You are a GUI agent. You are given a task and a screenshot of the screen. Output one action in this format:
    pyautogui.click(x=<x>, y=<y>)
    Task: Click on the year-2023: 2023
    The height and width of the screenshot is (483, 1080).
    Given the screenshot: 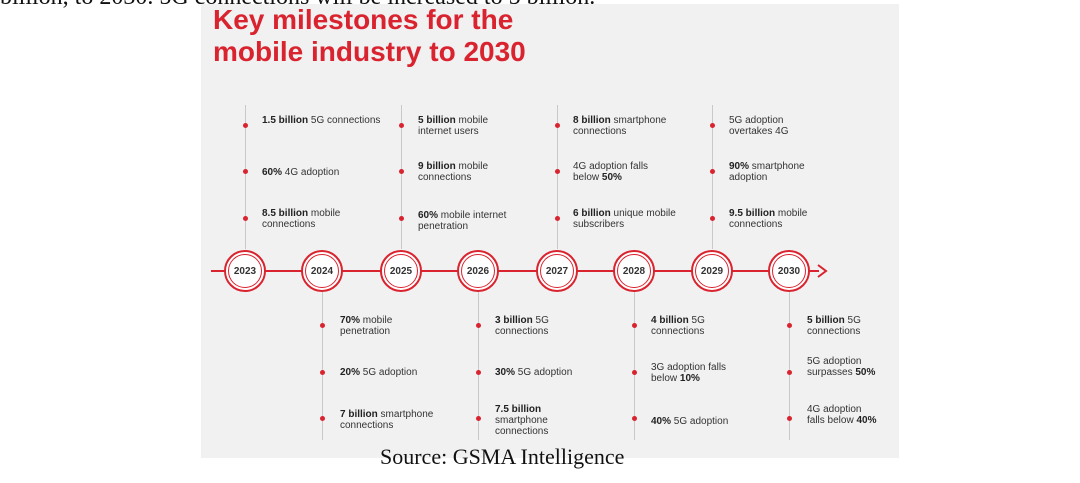 What is the action you would take?
    pyautogui.click(x=245, y=271)
    